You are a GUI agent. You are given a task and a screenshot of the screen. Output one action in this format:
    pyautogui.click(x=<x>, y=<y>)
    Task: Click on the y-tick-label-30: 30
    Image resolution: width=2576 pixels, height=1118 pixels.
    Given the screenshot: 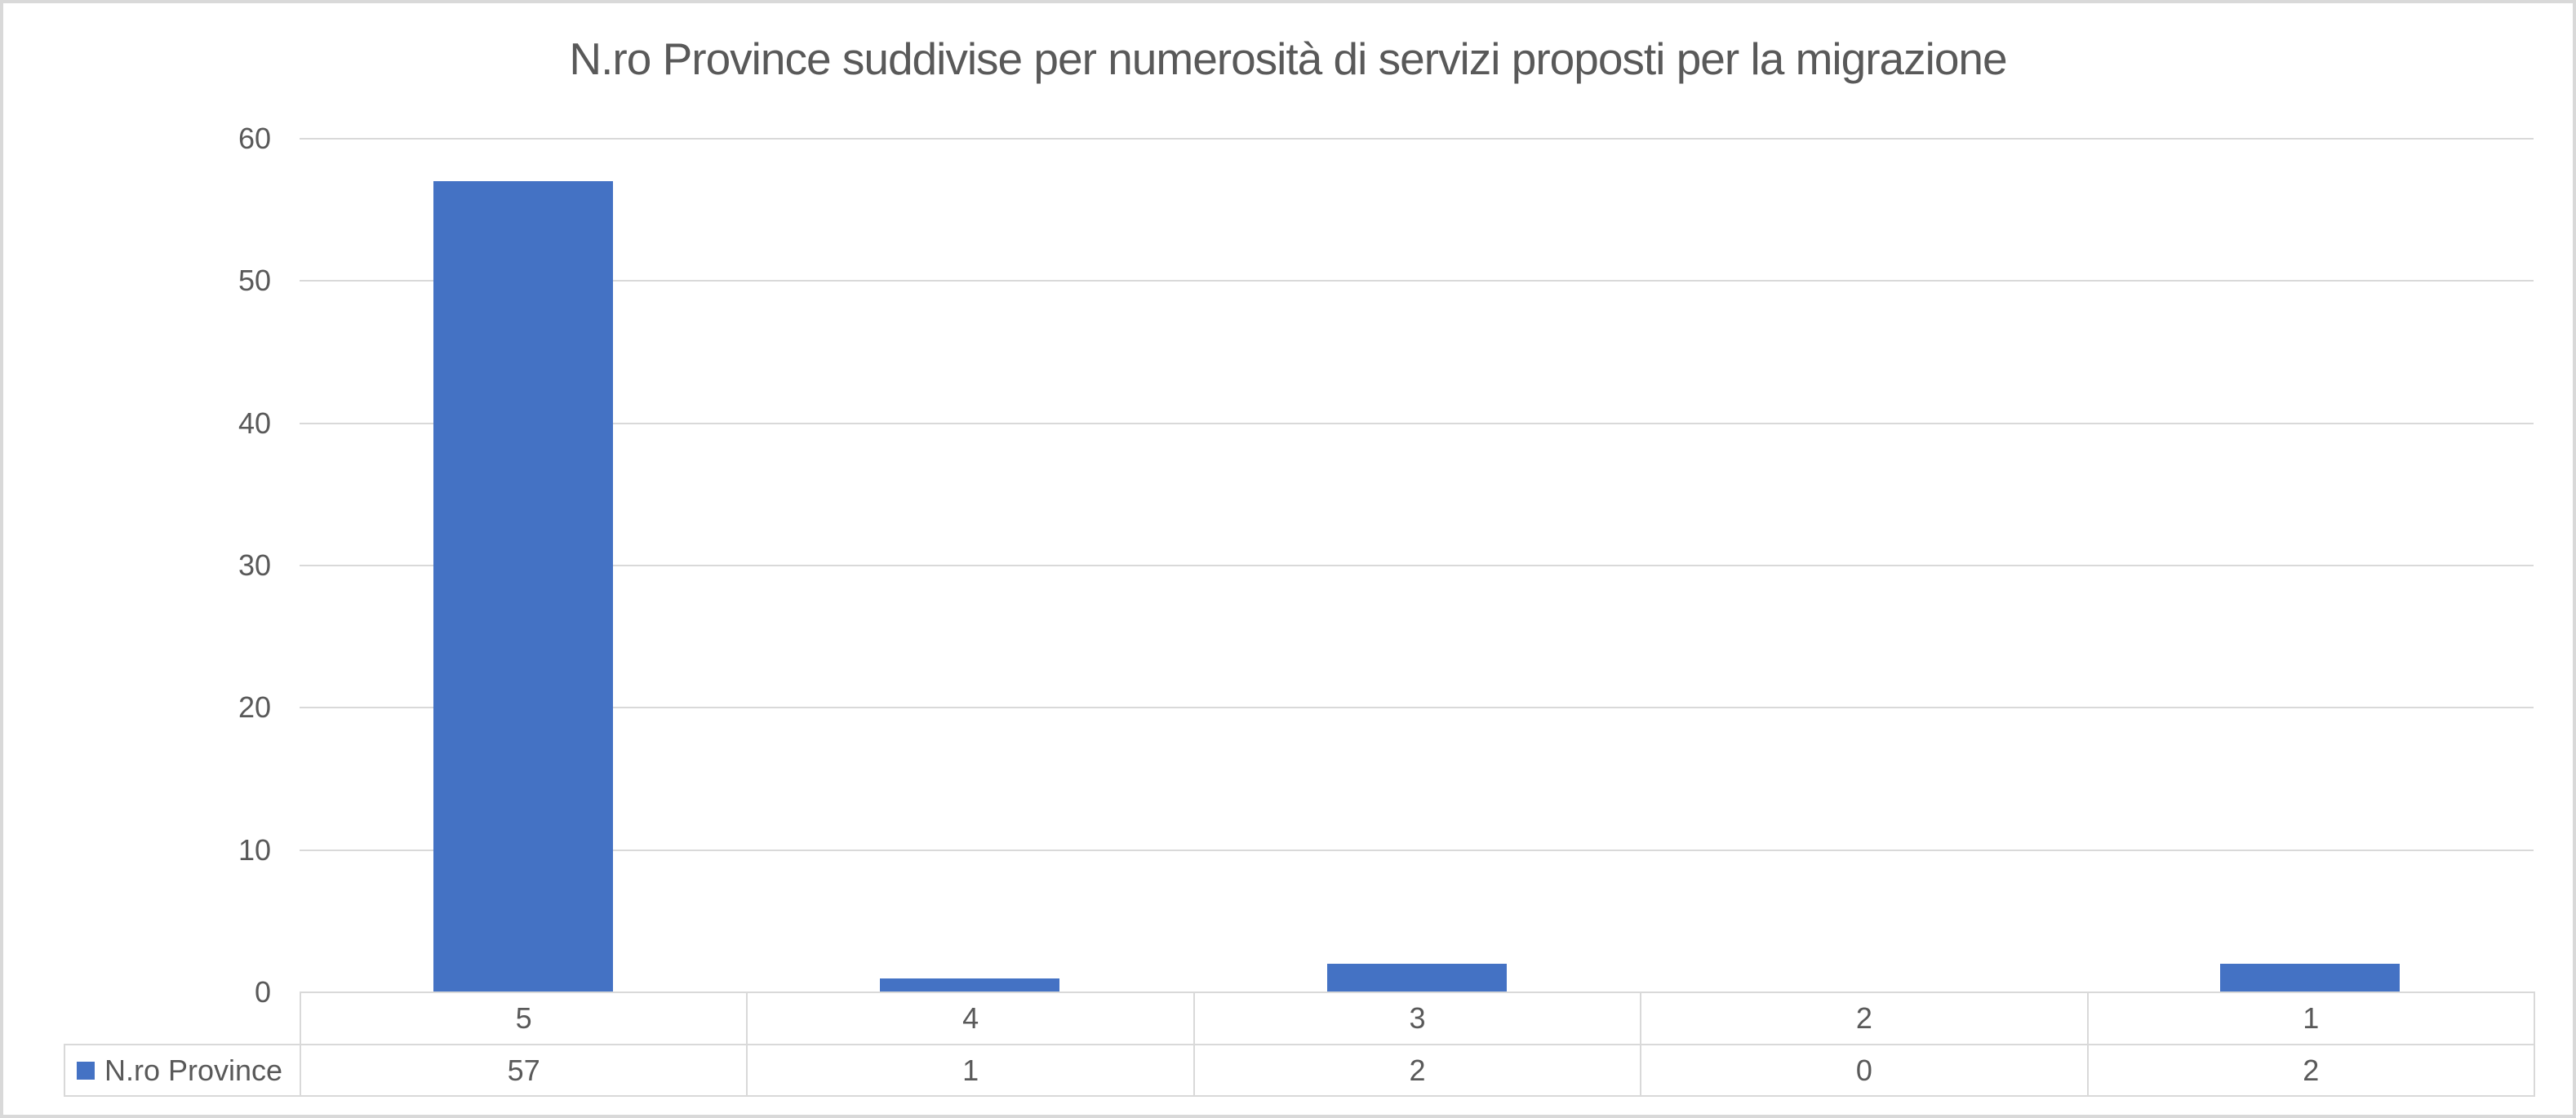 What is the action you would take?
    pyautogui.click(x=254, y=565)
    